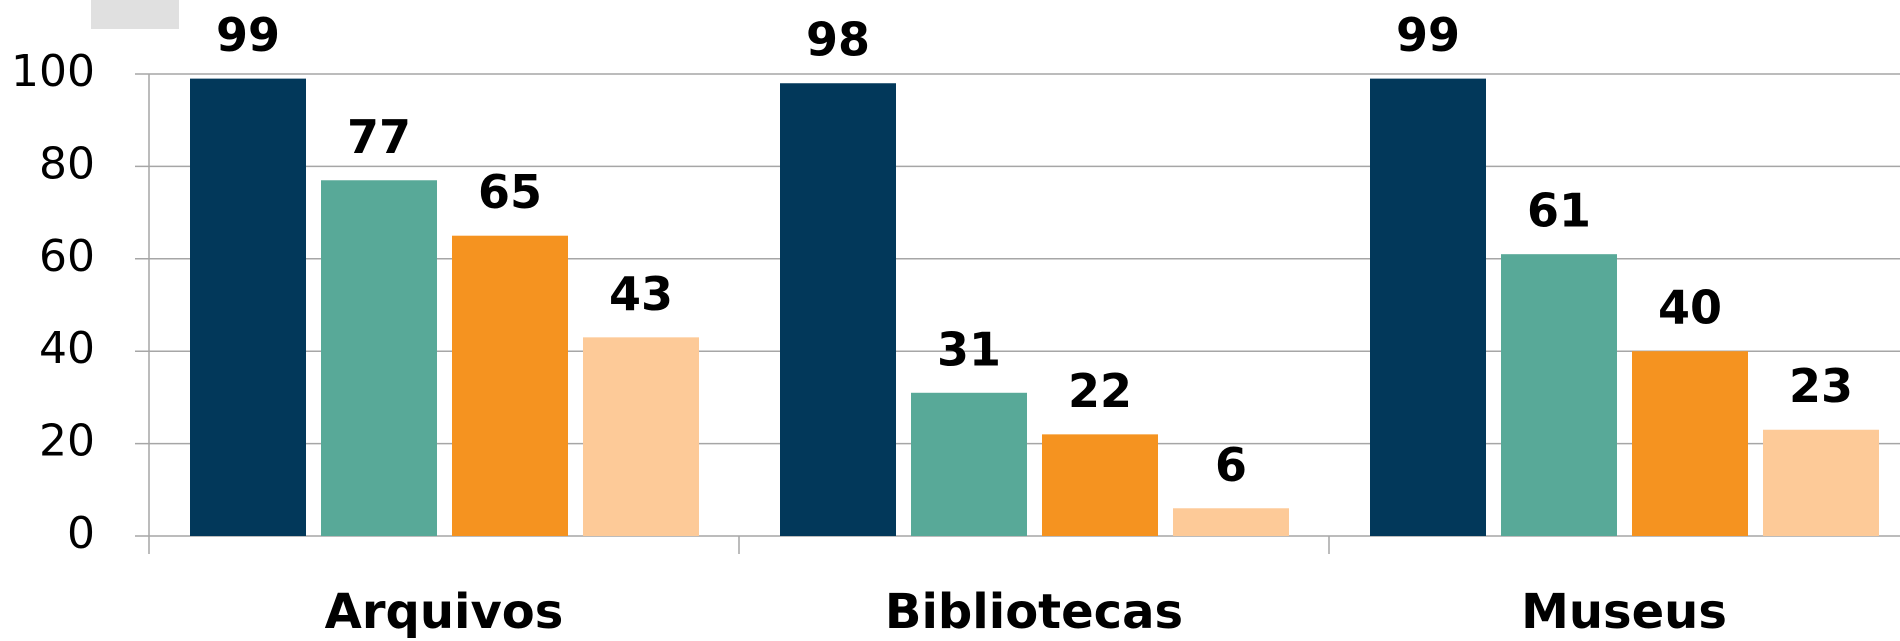 Image resolution: width=1900 pixels, height=641 pixels. I want to click on data-label: 77, so click(379, 137).